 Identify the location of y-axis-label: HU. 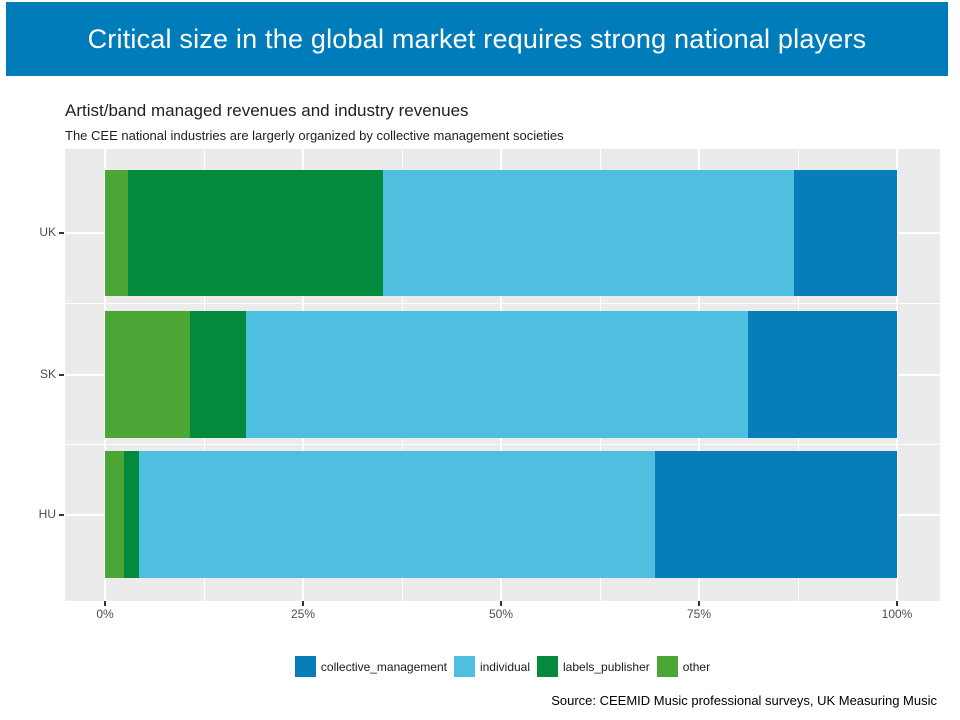
(47, 513).